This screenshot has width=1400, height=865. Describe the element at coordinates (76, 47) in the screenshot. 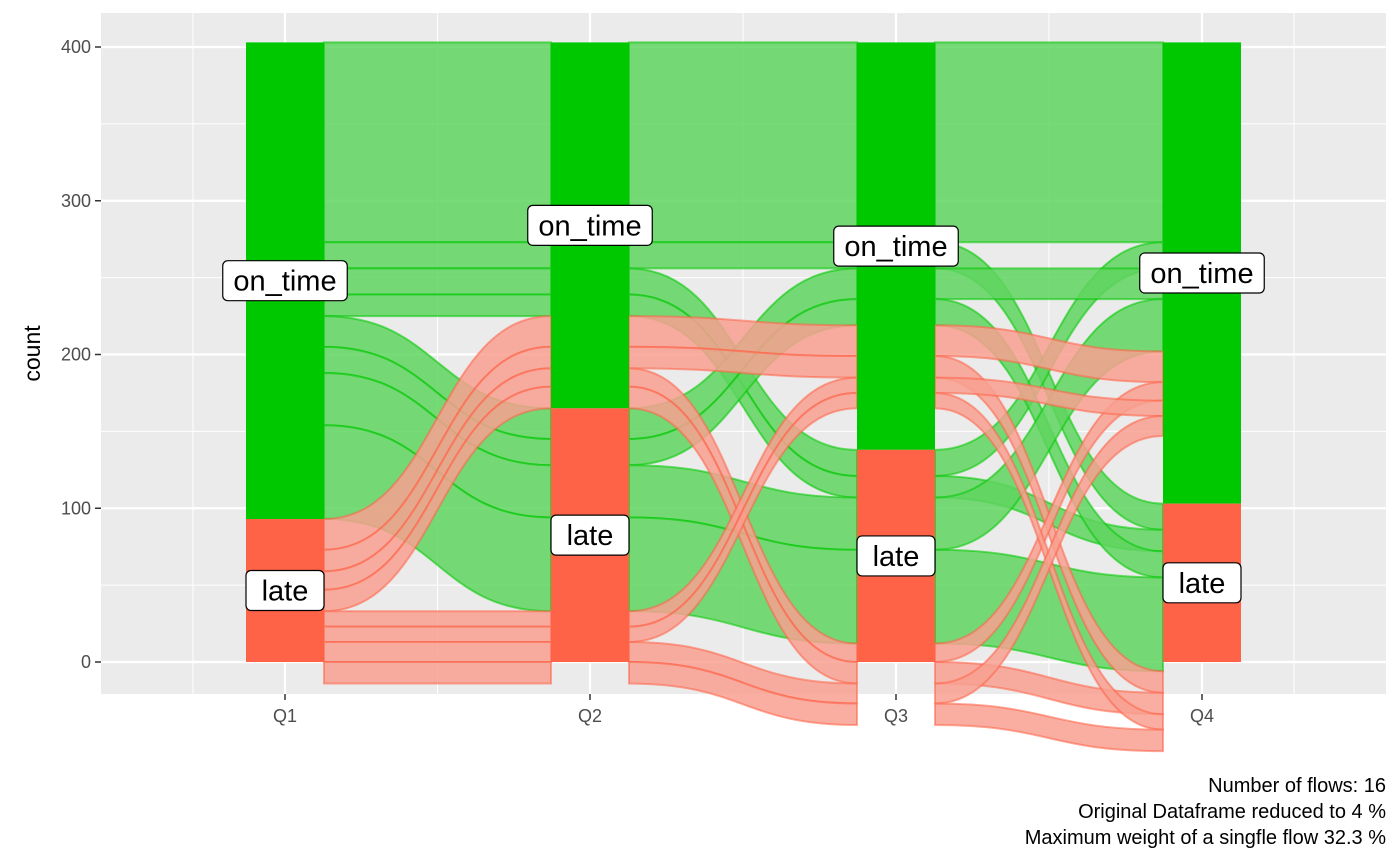

I see `y-tick-label: 400` at that location.